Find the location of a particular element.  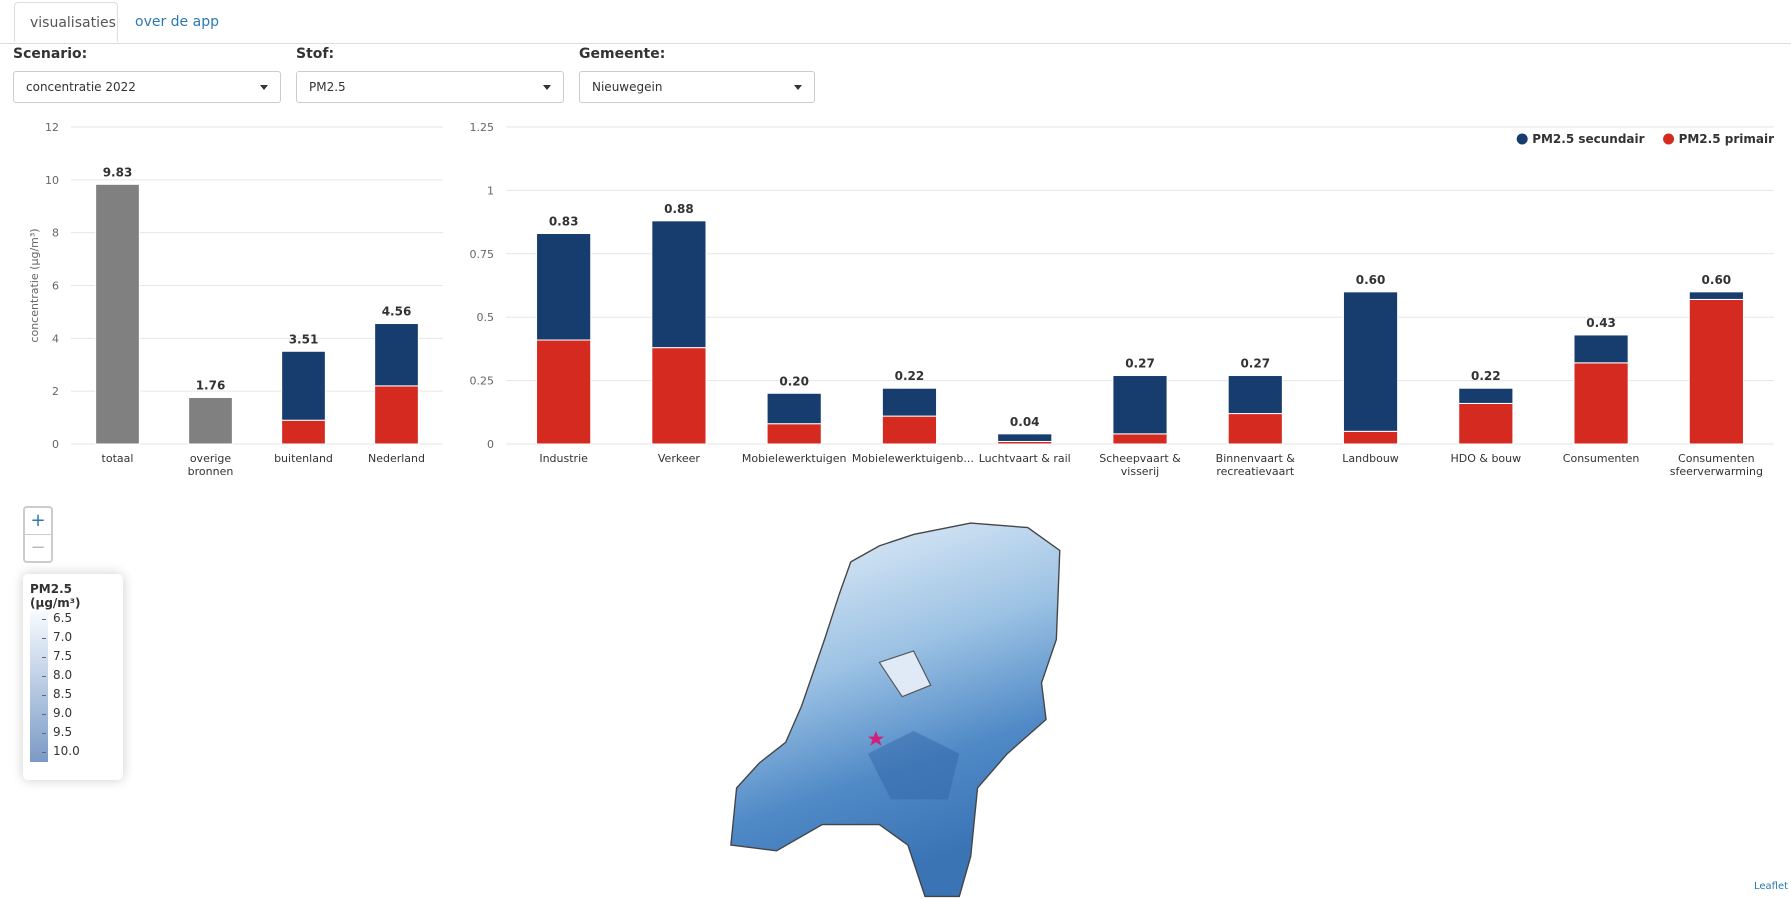

total-label: 9.83 is located at coordinates (118, 172).